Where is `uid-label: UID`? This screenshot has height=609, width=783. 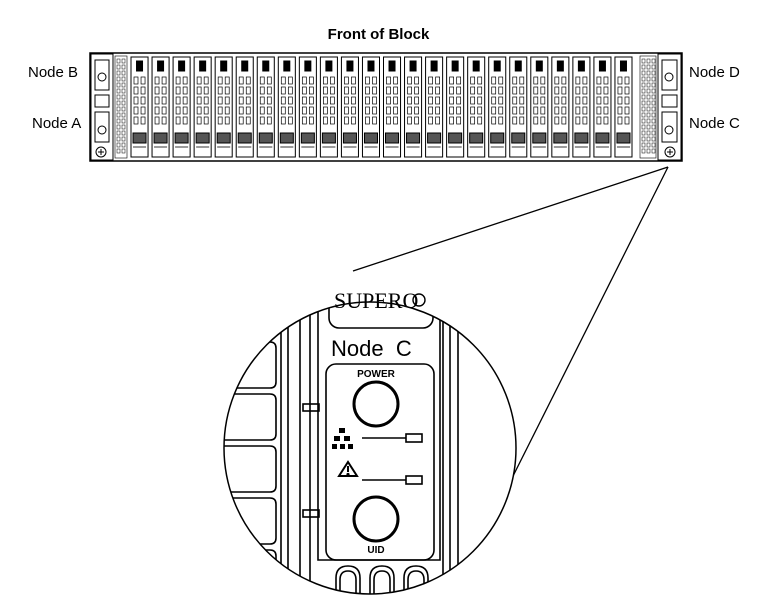
uid-label: UID is located at coordinates (375, 550).